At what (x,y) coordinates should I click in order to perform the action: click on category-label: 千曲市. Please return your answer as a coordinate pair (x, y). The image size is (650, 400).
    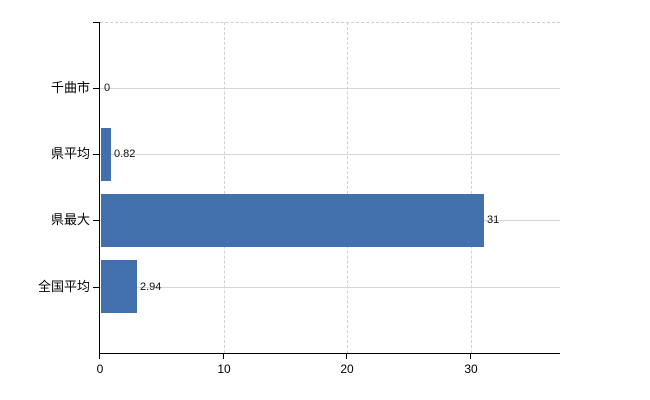
    Looking at the image, I should click on (70, 87).